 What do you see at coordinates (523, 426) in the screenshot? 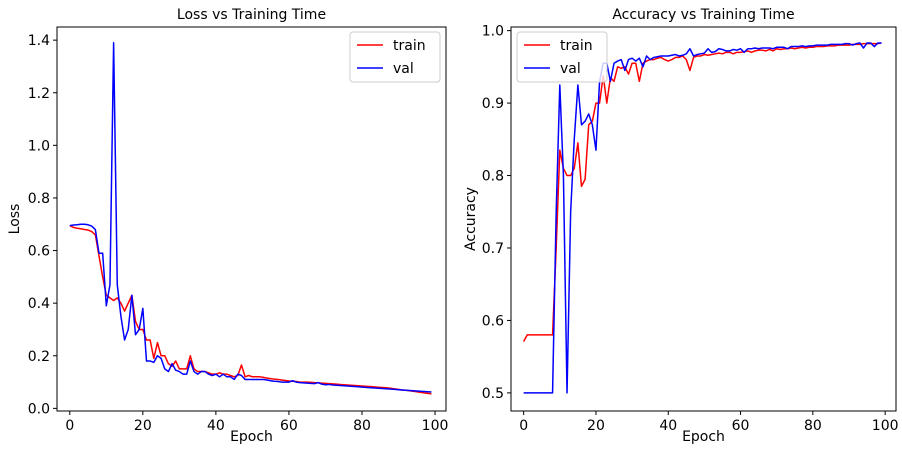
I see `accuracy-x-tick-label: 0` at bounding box center [523, 426].